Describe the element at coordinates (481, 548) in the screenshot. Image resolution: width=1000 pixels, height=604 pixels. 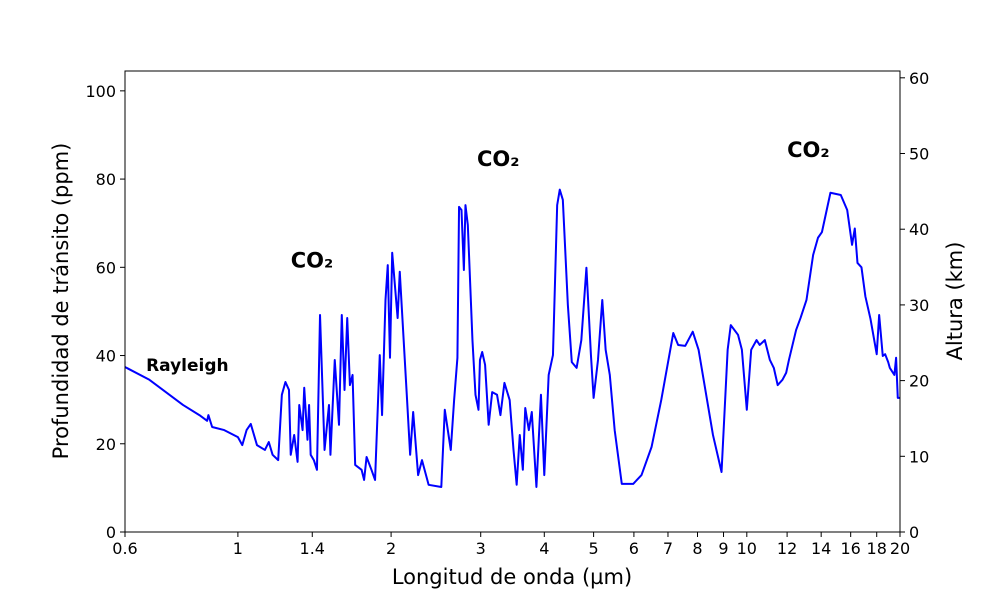
I see `x-tick-label: 3` at that location.